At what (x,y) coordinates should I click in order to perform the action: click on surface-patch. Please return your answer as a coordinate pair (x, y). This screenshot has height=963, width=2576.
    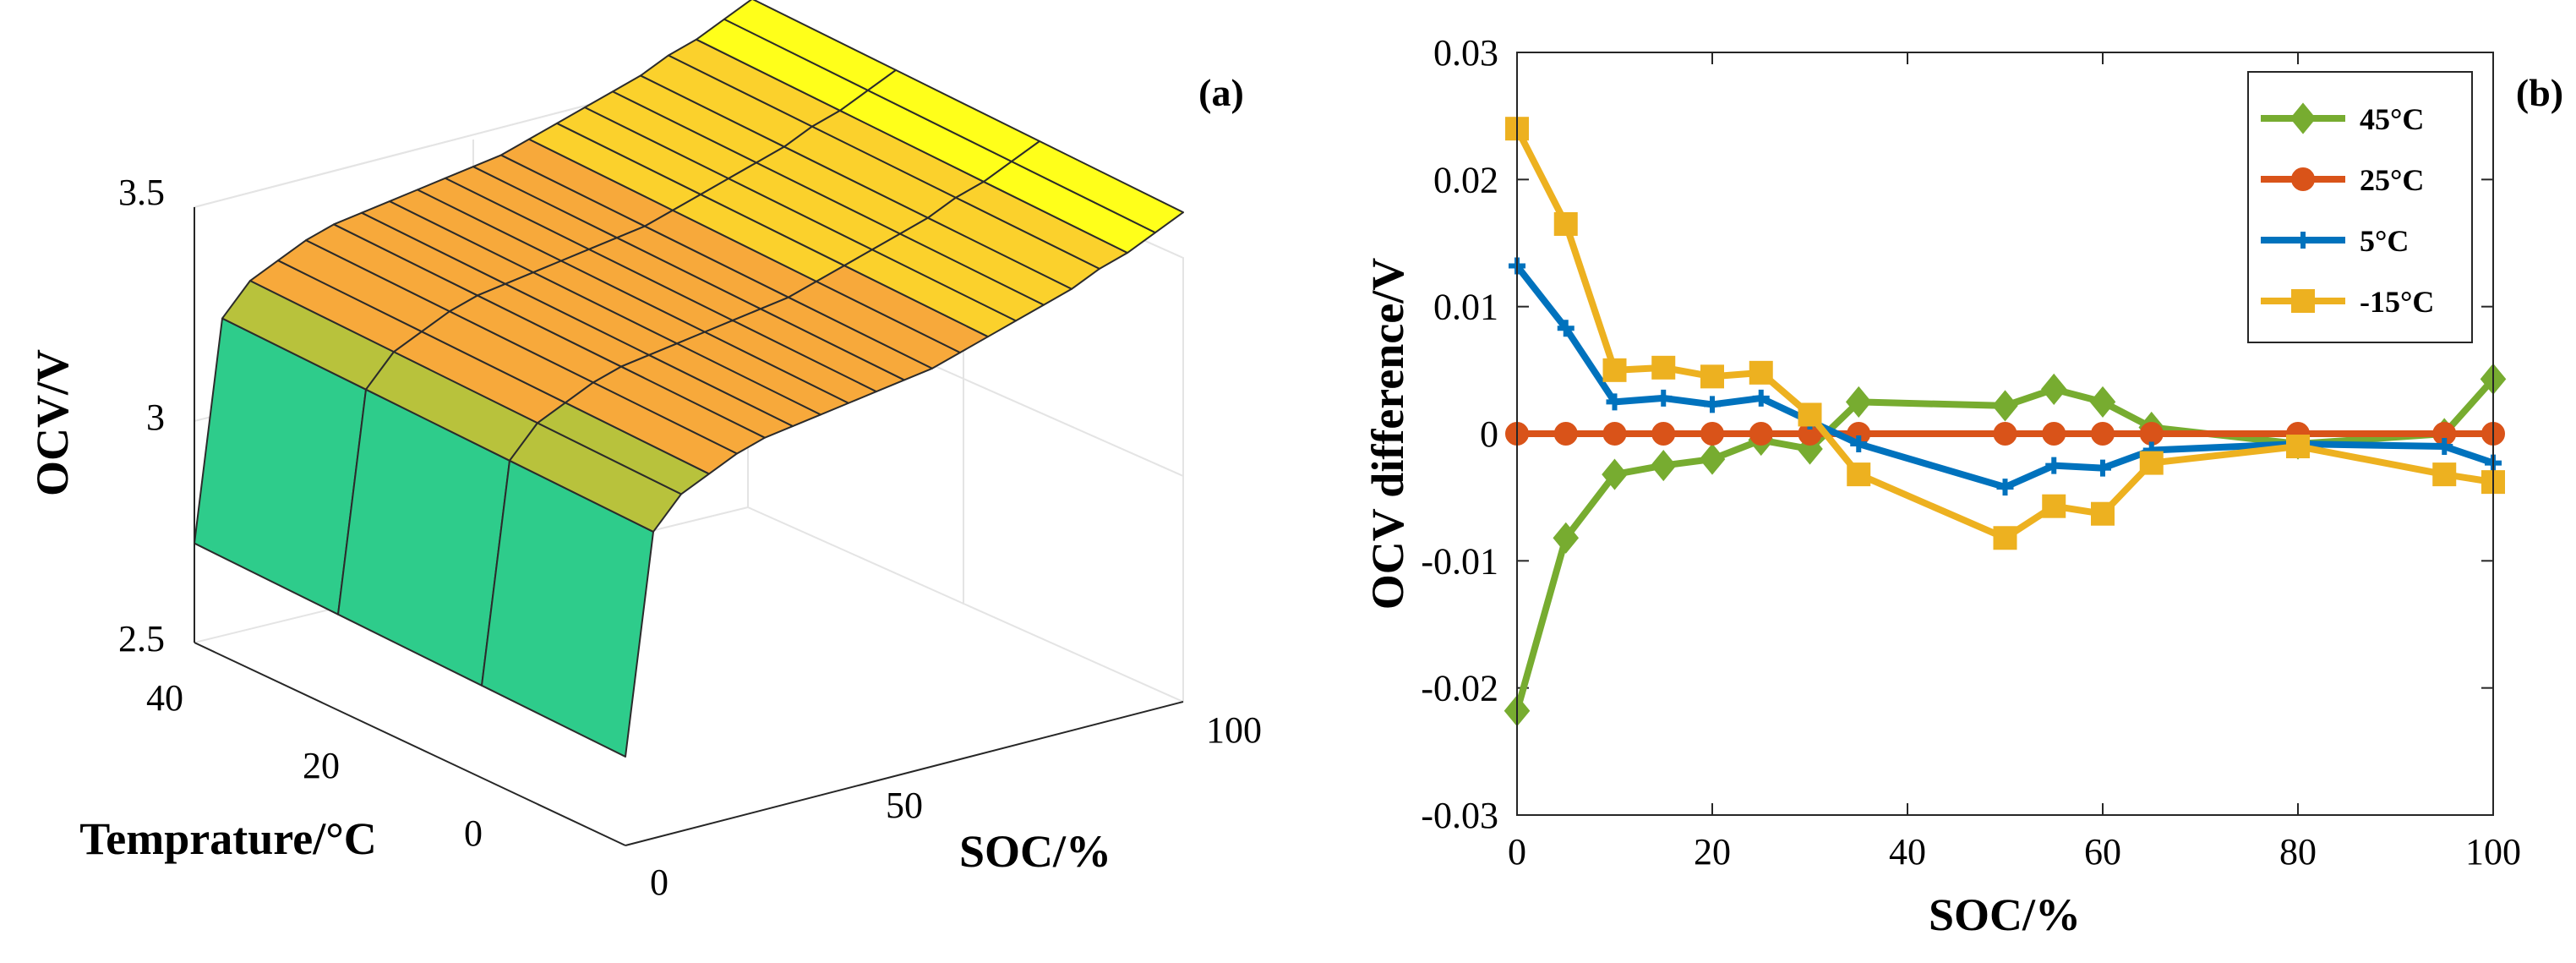
    Looking at the image, I should click on (1097, 187).